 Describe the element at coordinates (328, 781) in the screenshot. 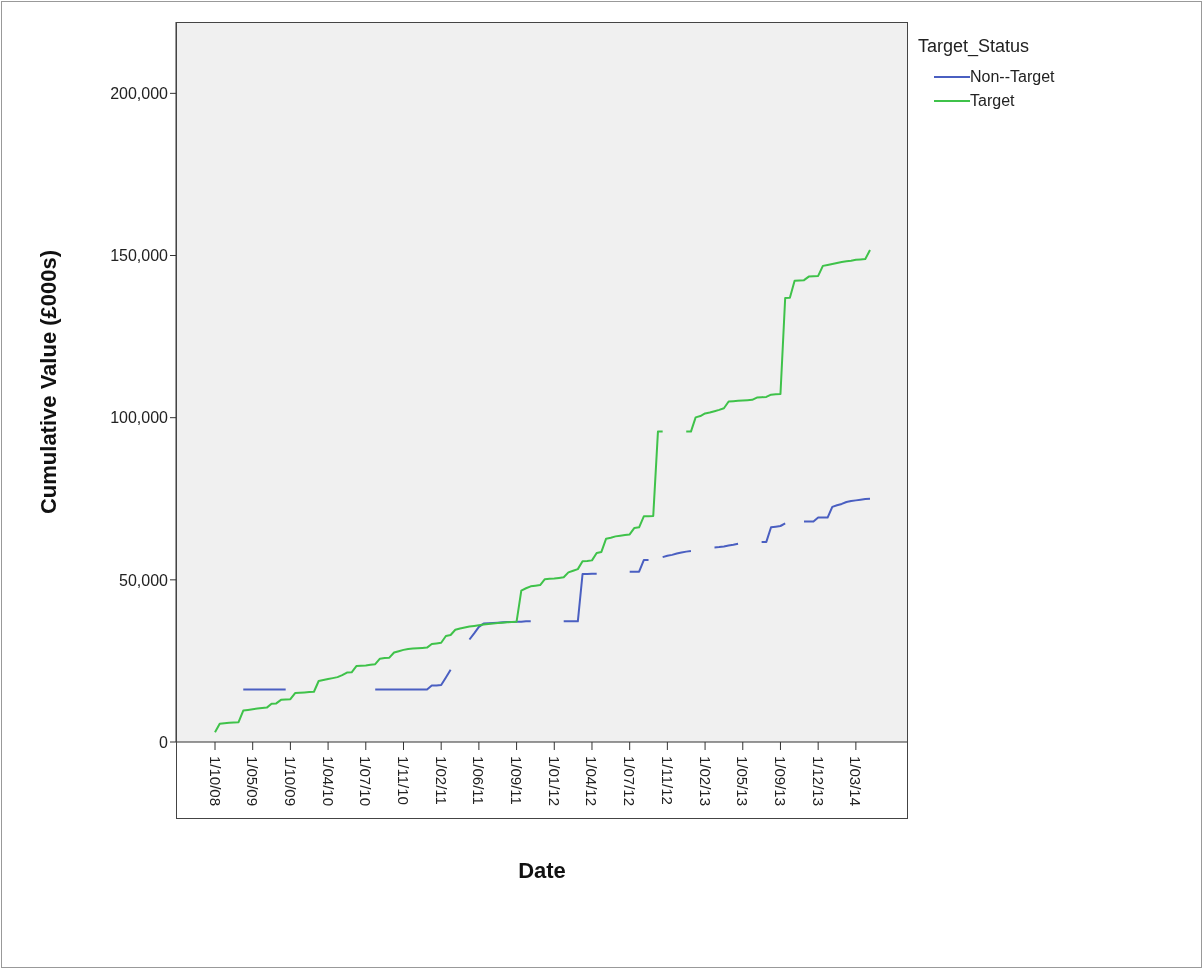

I see `x-tick-label: 1/04/10` at that location.